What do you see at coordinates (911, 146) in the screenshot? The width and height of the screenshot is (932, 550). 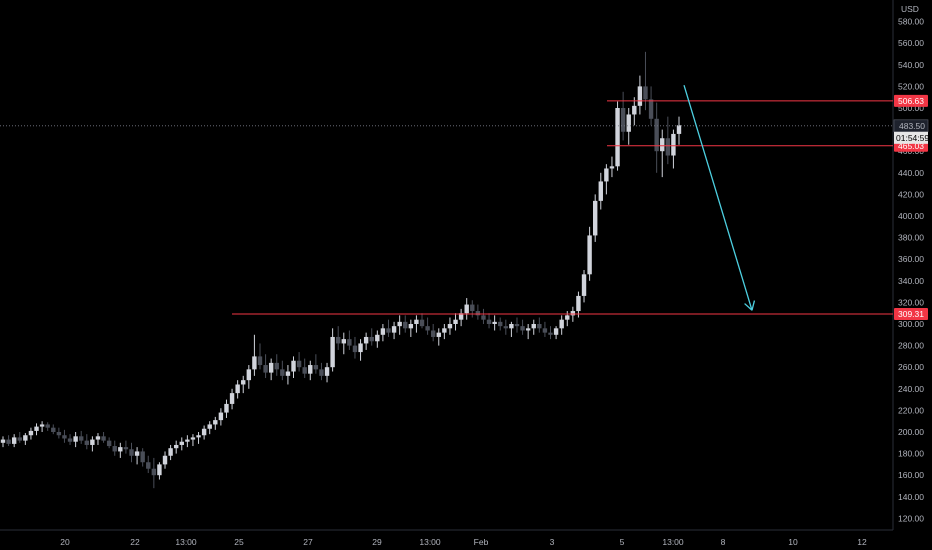 I see `resistance-lower-tag-label: 465.03` at bounding box center [911, 146].